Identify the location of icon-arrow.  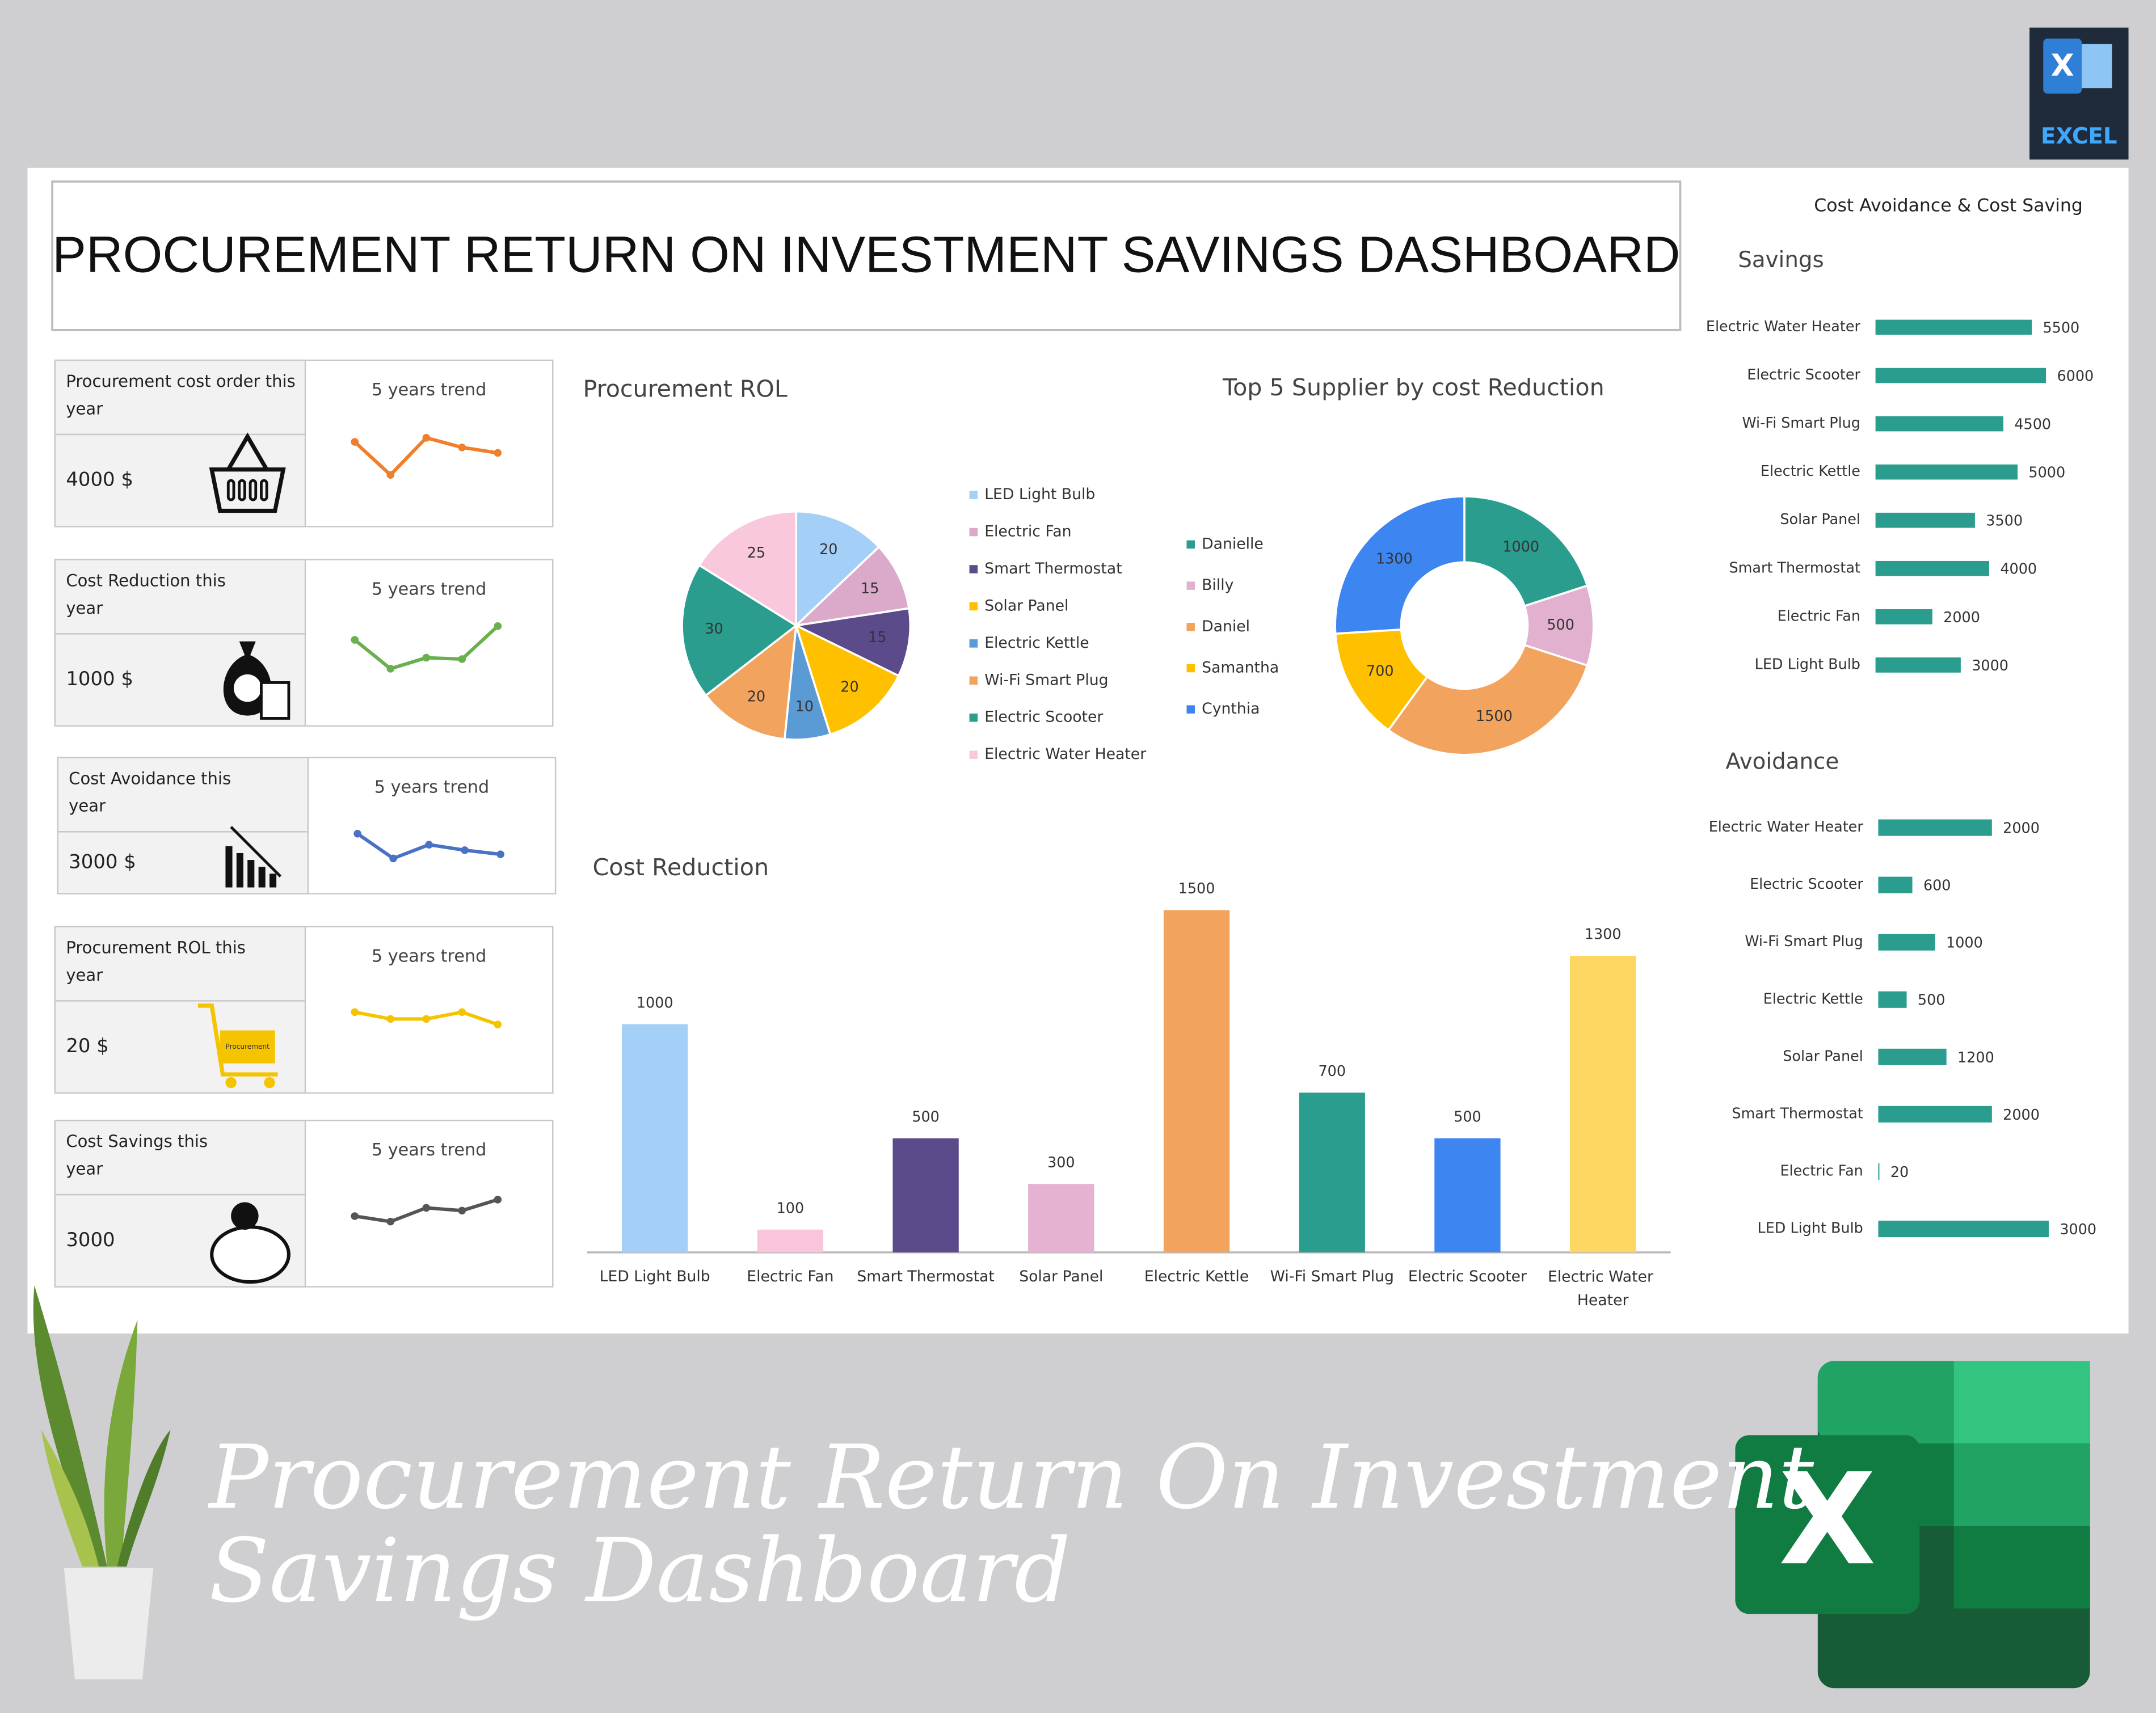
(256, 851).